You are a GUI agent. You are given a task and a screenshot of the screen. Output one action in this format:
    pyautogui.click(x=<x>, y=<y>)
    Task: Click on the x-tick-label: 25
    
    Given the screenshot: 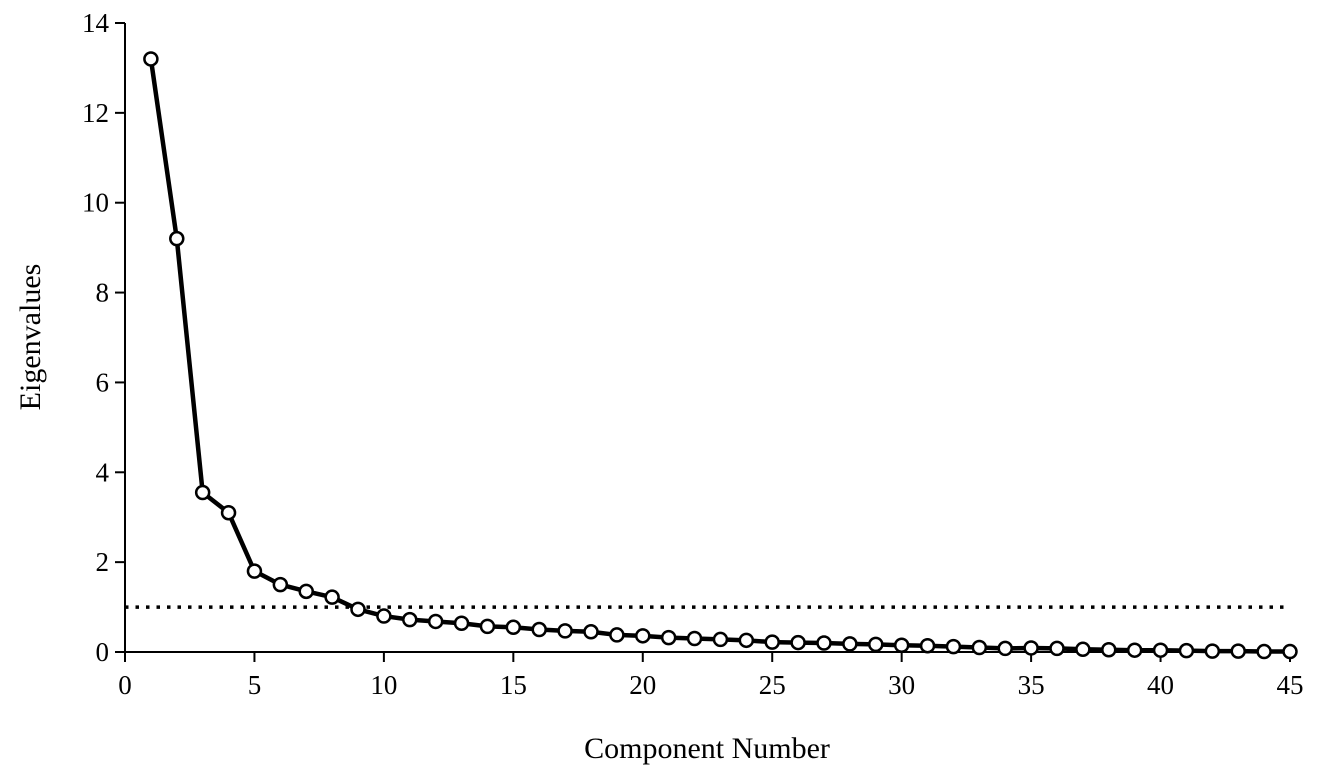 What is the action you would take?
    pyautogui.click(x=772, y=685)
    